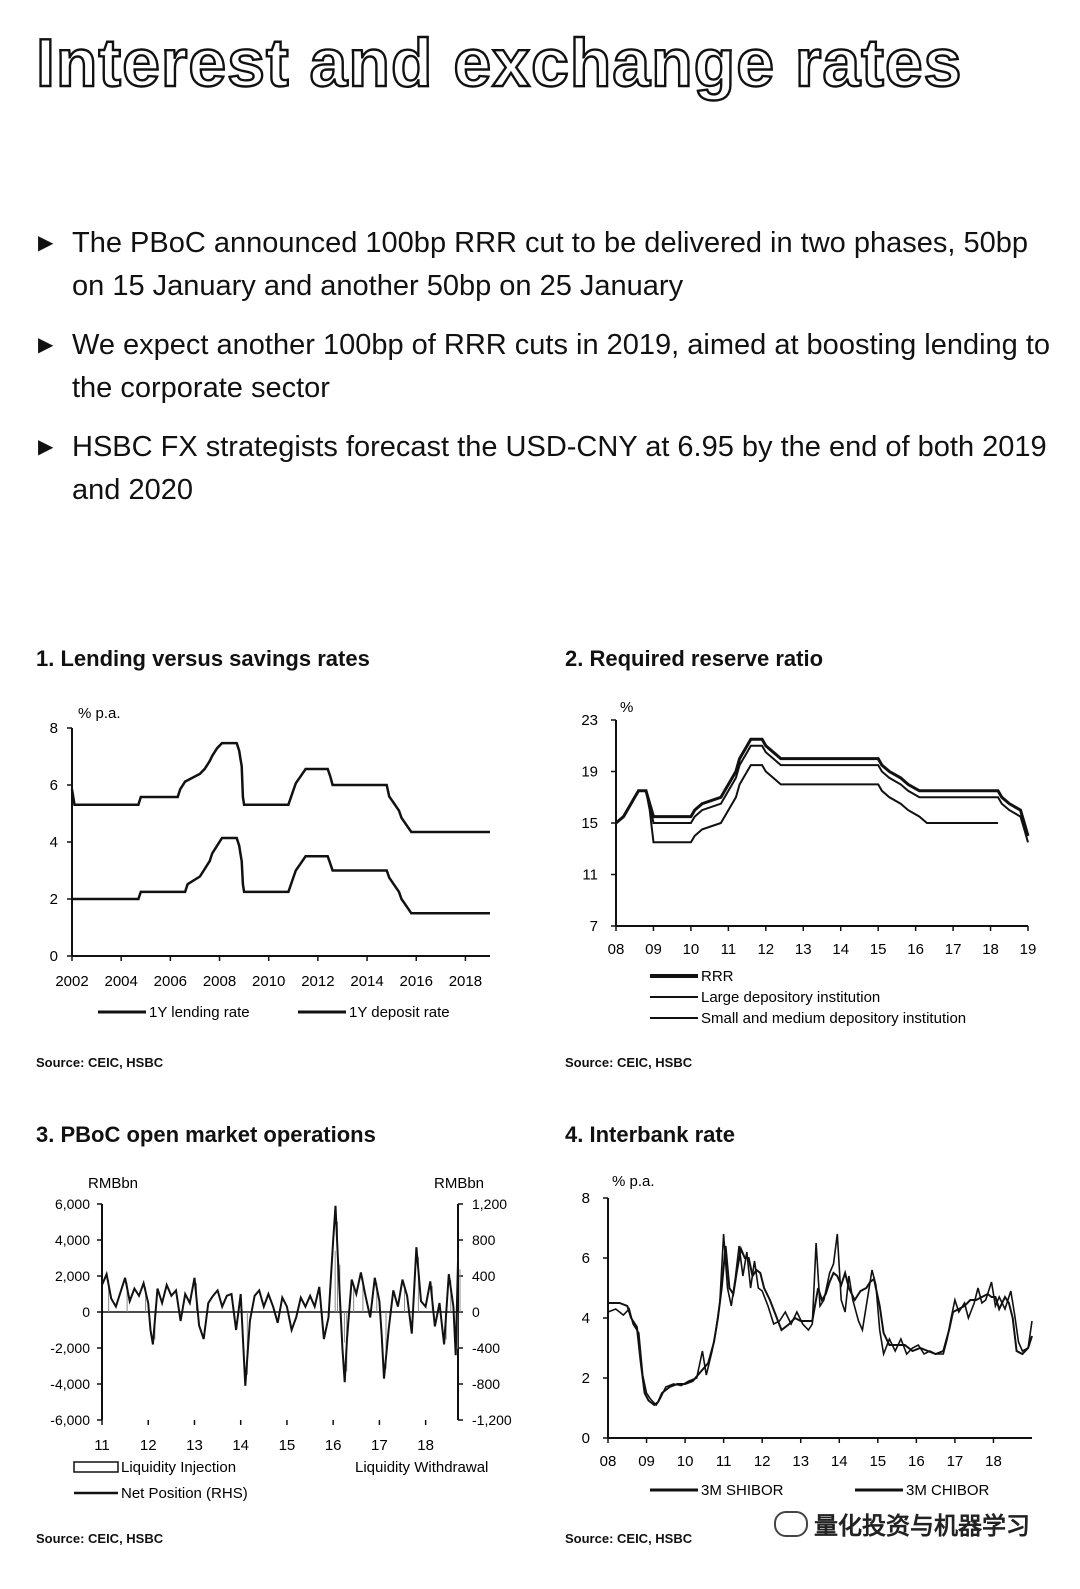 This screenshot has height=1589, width=1080. Describe the element at coordinates (421, 1467) in the screenshot. I see `legend-withdrawal-label: Liquidity Withdrawal` at that location.